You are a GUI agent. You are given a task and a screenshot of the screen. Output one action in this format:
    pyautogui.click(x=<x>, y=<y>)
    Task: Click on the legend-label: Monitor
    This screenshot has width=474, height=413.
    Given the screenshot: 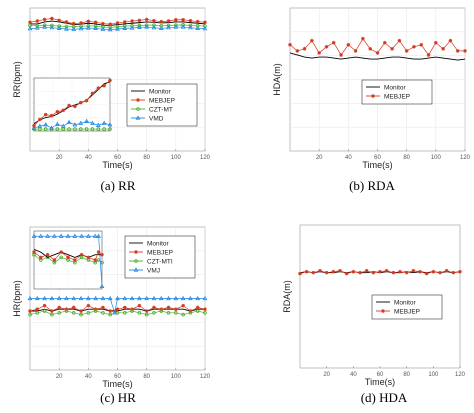 What is the action you would take?
    pyautogui.click(x=160, y=91)
    